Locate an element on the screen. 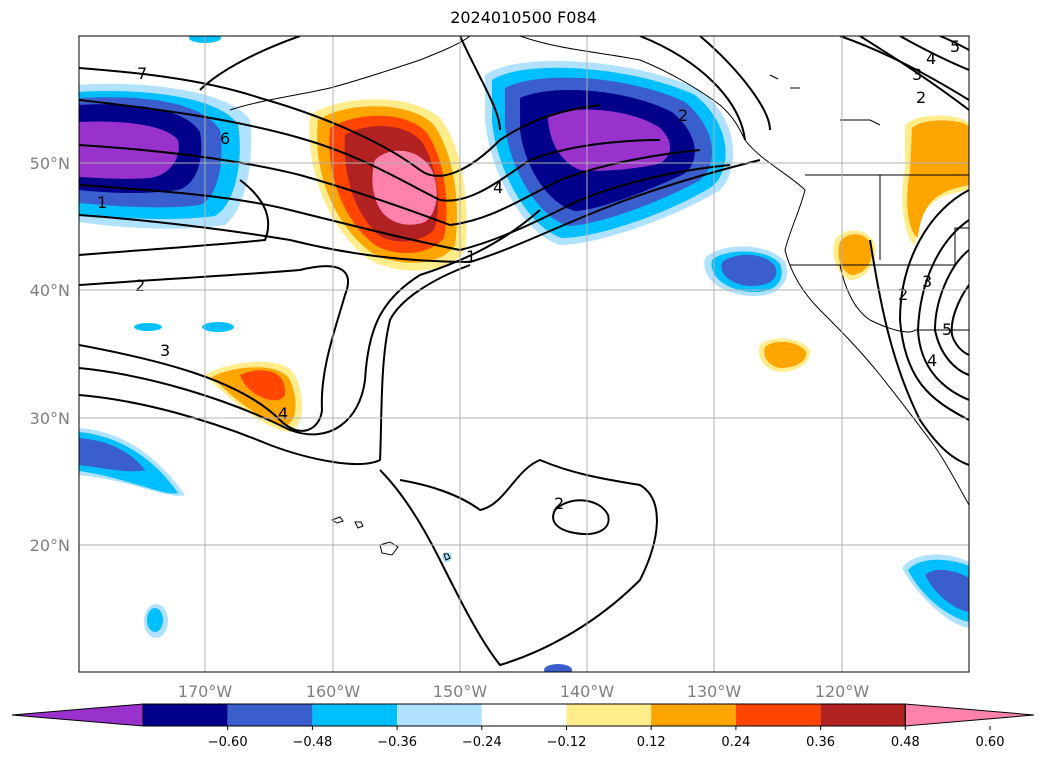 This screenshot has height=765, width=1047. lon-label: 170°W is located at coordinates (205, 691).